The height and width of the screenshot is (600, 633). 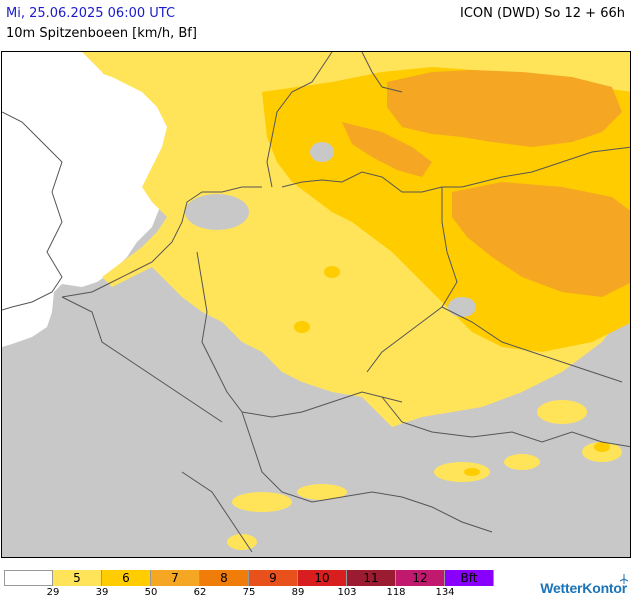 I want to click on legend-tick: 50, so click(x=151, y=592).